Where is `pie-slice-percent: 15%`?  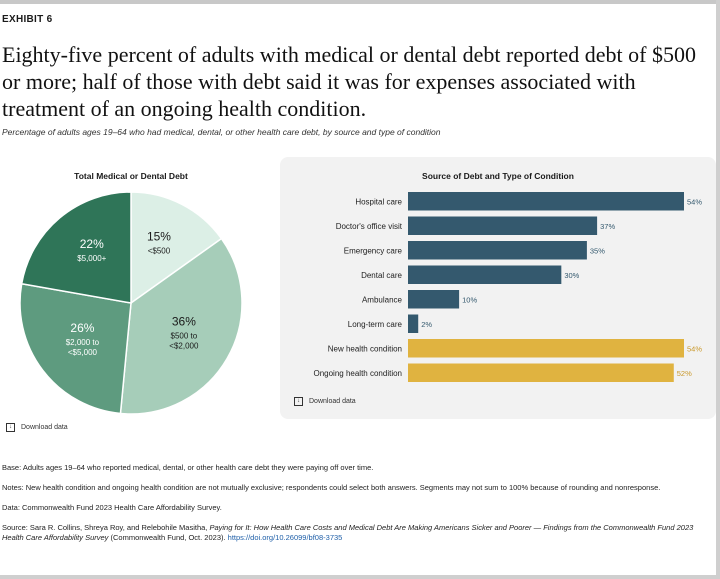
pie-slice-percent: 15% is located at coordinates (159, 237).